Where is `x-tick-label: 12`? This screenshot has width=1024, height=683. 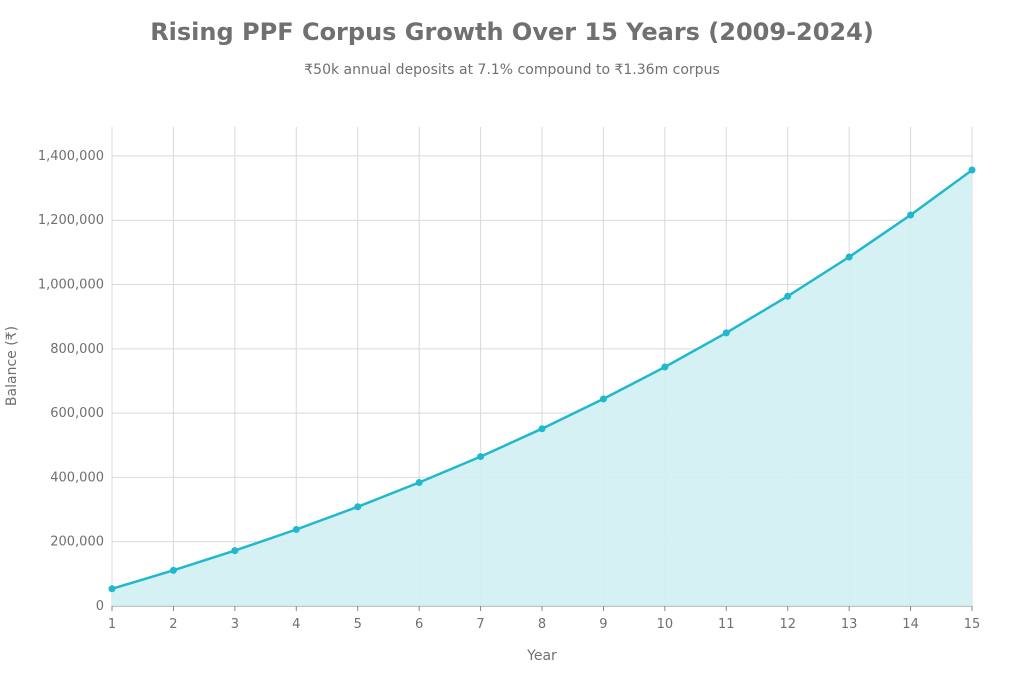
x-tick-label: 12 is located at coordinates (787, 624).